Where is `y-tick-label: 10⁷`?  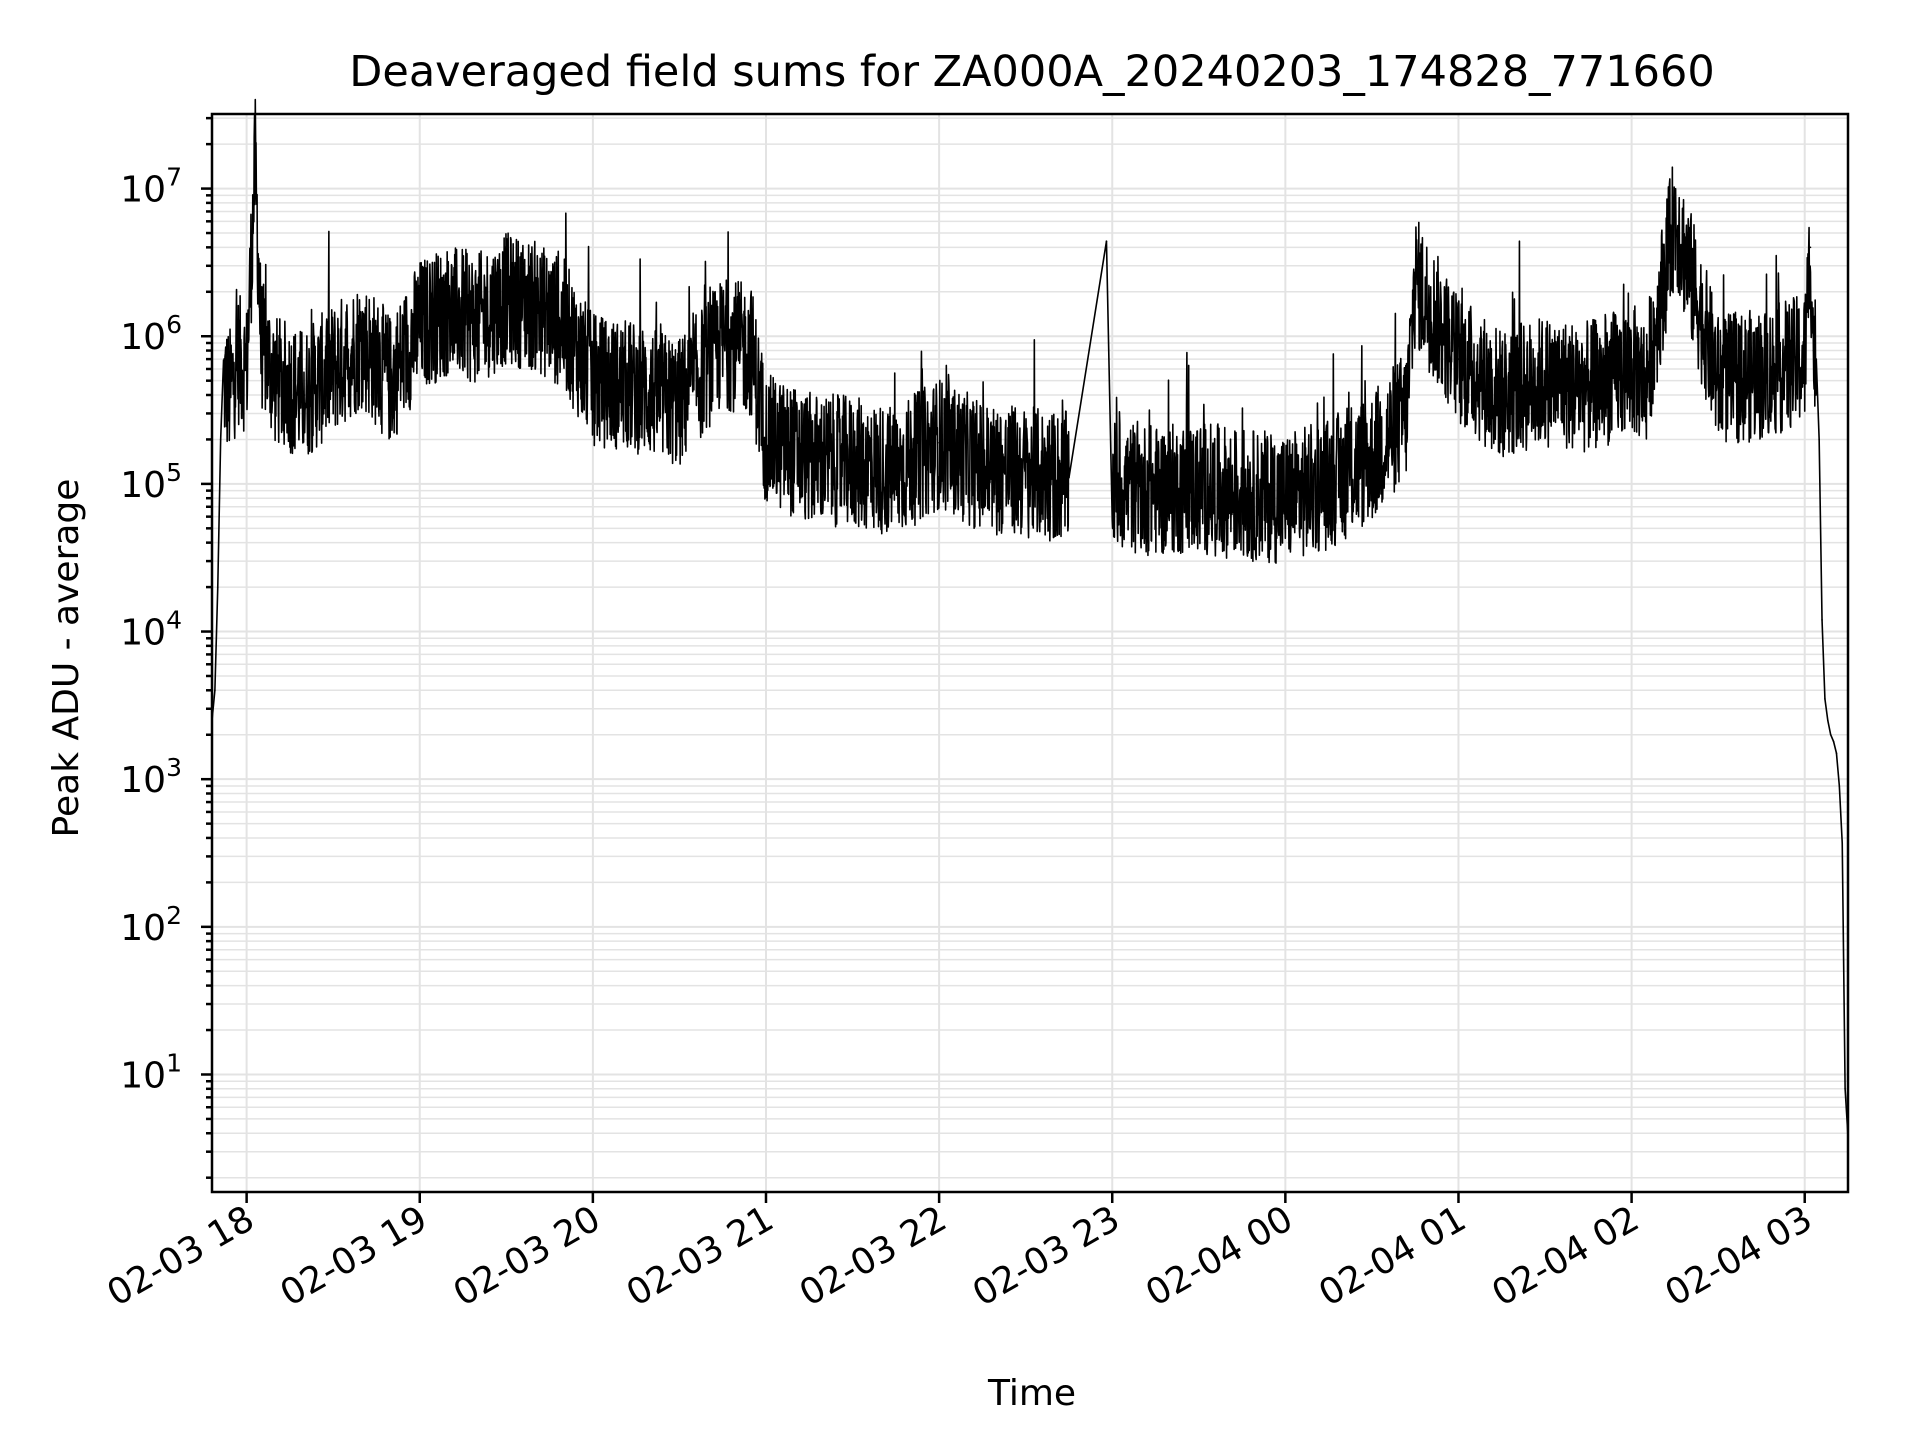
y-tick-label: 10⁷ is located at coordinates (151, 187).